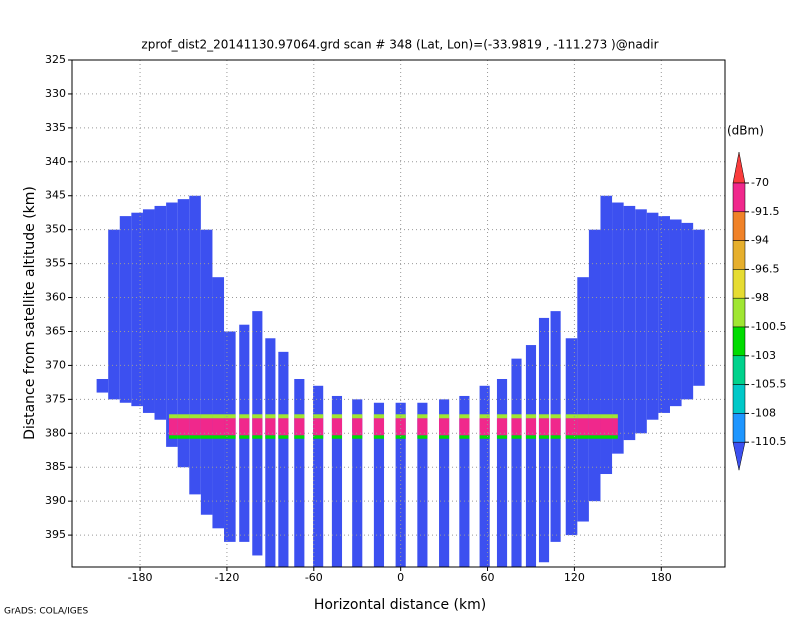 Image resolution: width=800 pixels, height=618 pixels. I want to click on colorbar-tick-label: -70, so click(760, 182).